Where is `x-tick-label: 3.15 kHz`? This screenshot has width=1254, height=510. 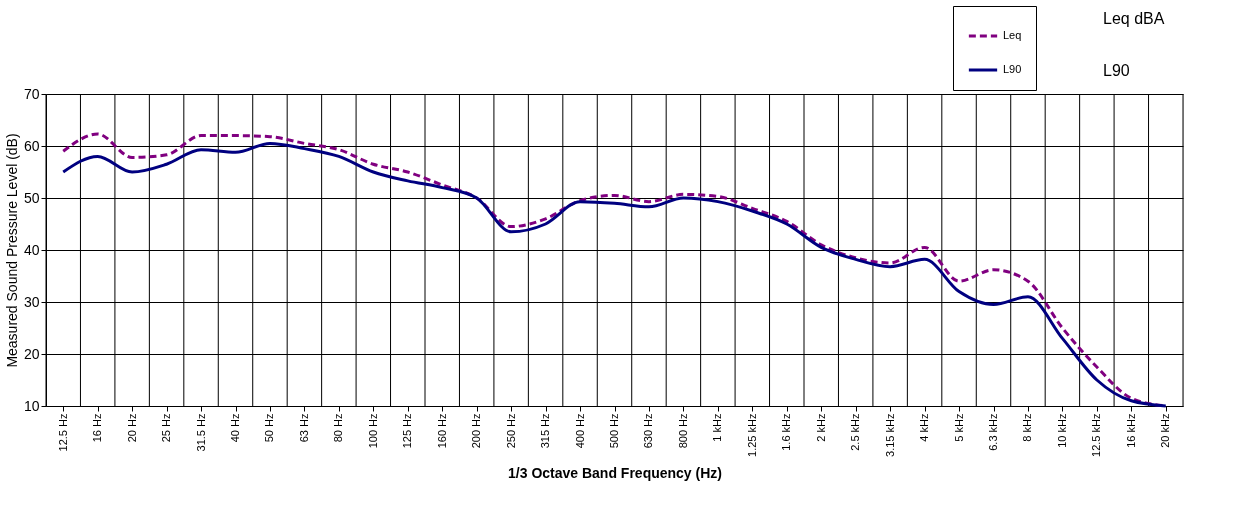
x-tick-label: 3.15 kHz is located at coordinates (889, 435).